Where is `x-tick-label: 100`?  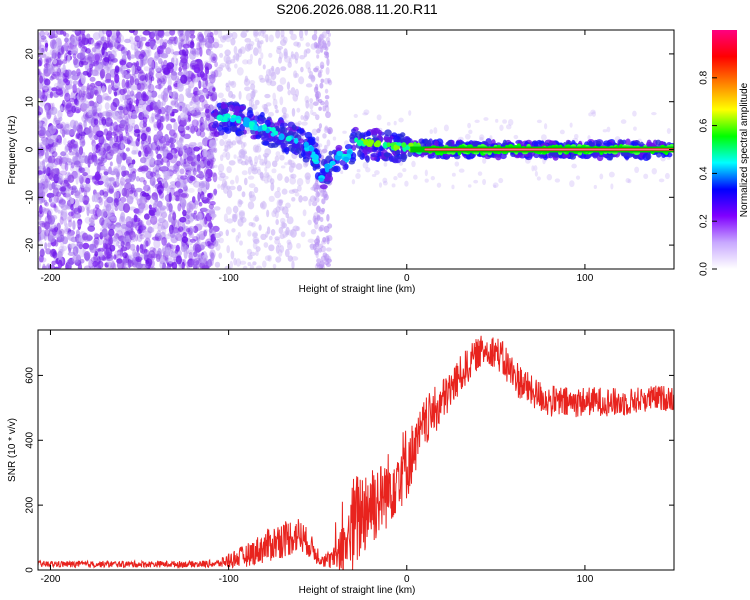
x-tick-label: 100 is located at coordinates (585, 579).